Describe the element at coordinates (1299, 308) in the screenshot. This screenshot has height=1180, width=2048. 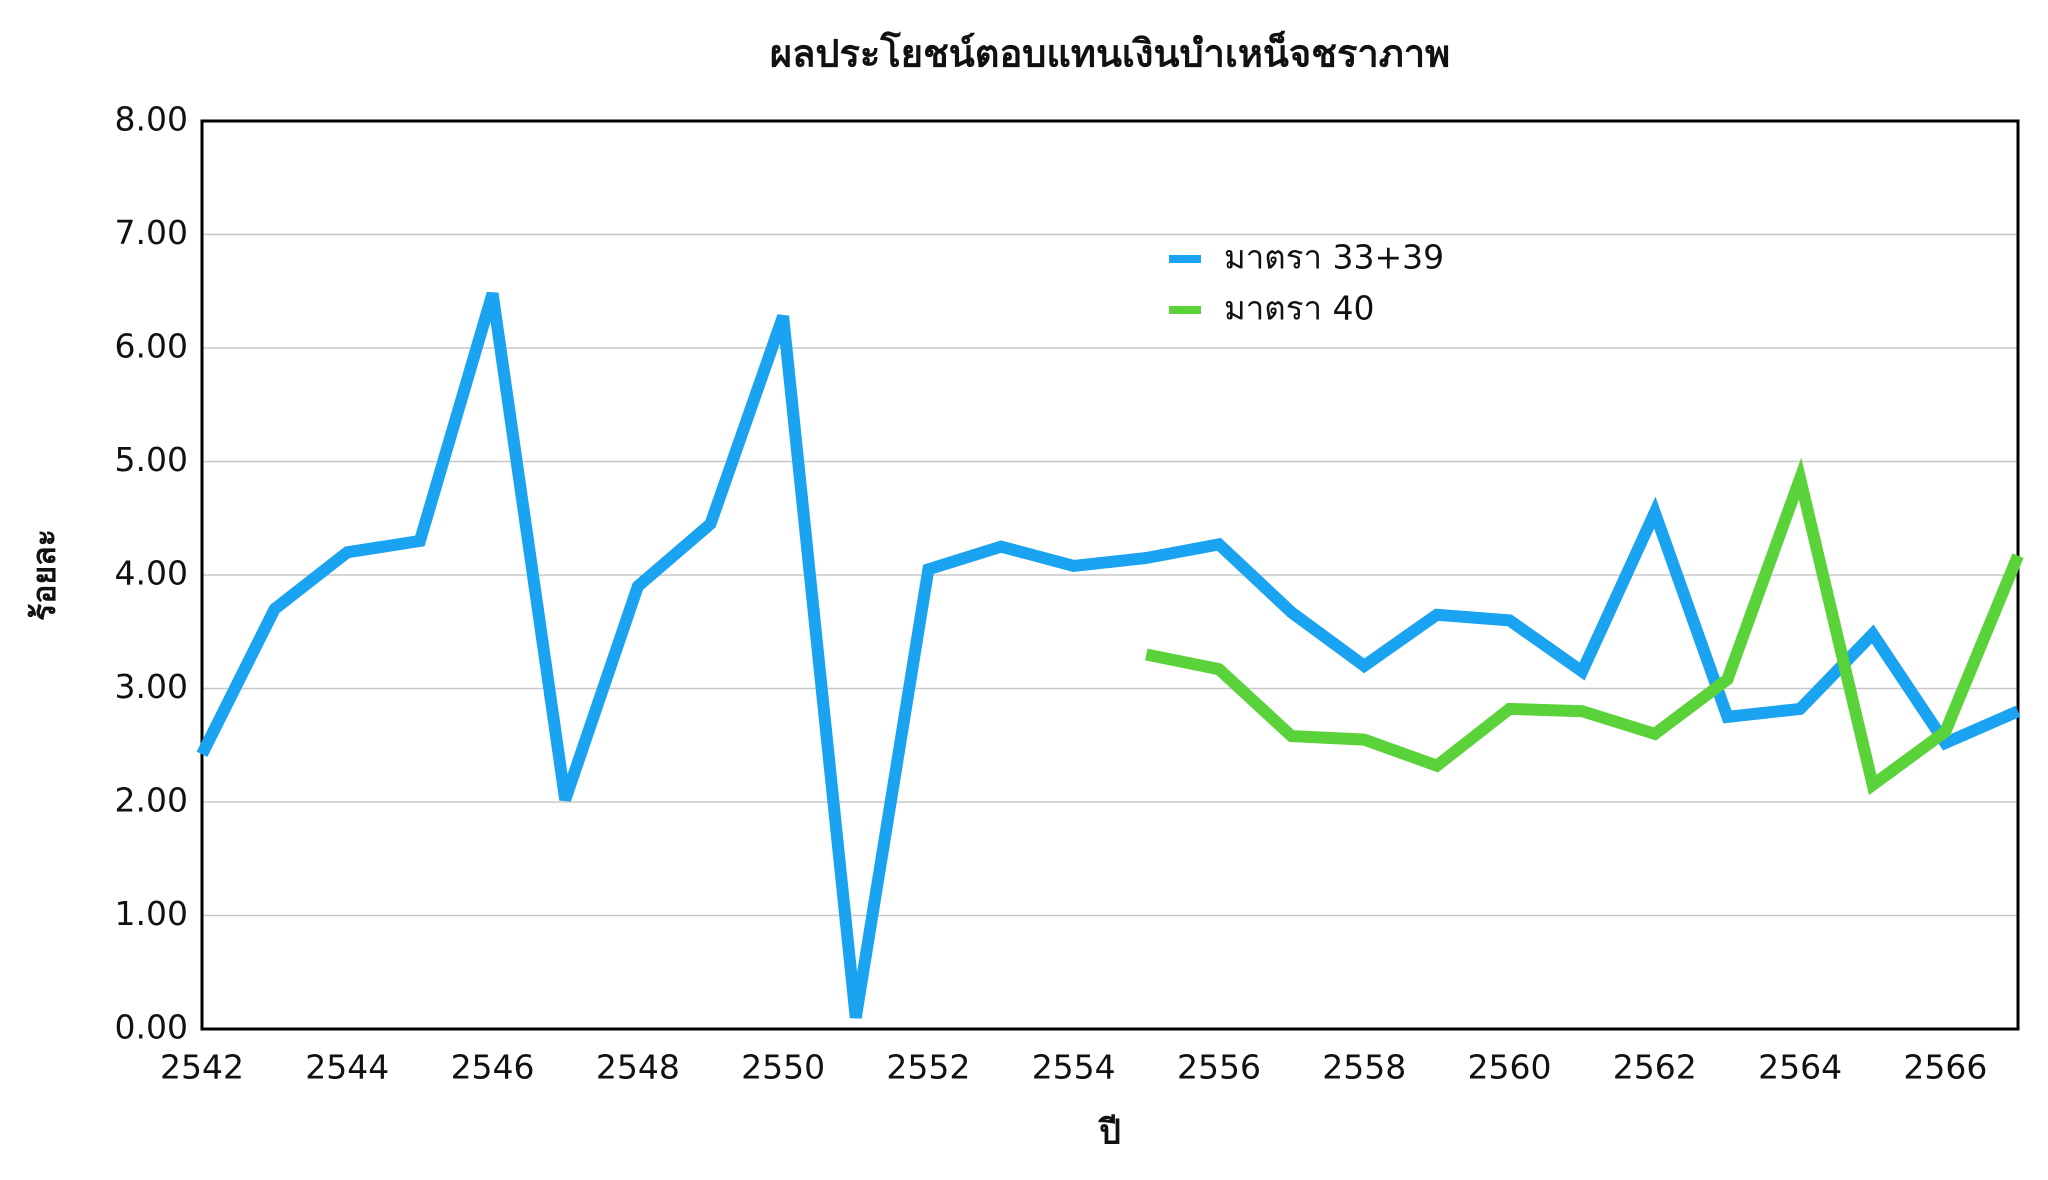
I see `legend-label: มาตรา 40` at that location.